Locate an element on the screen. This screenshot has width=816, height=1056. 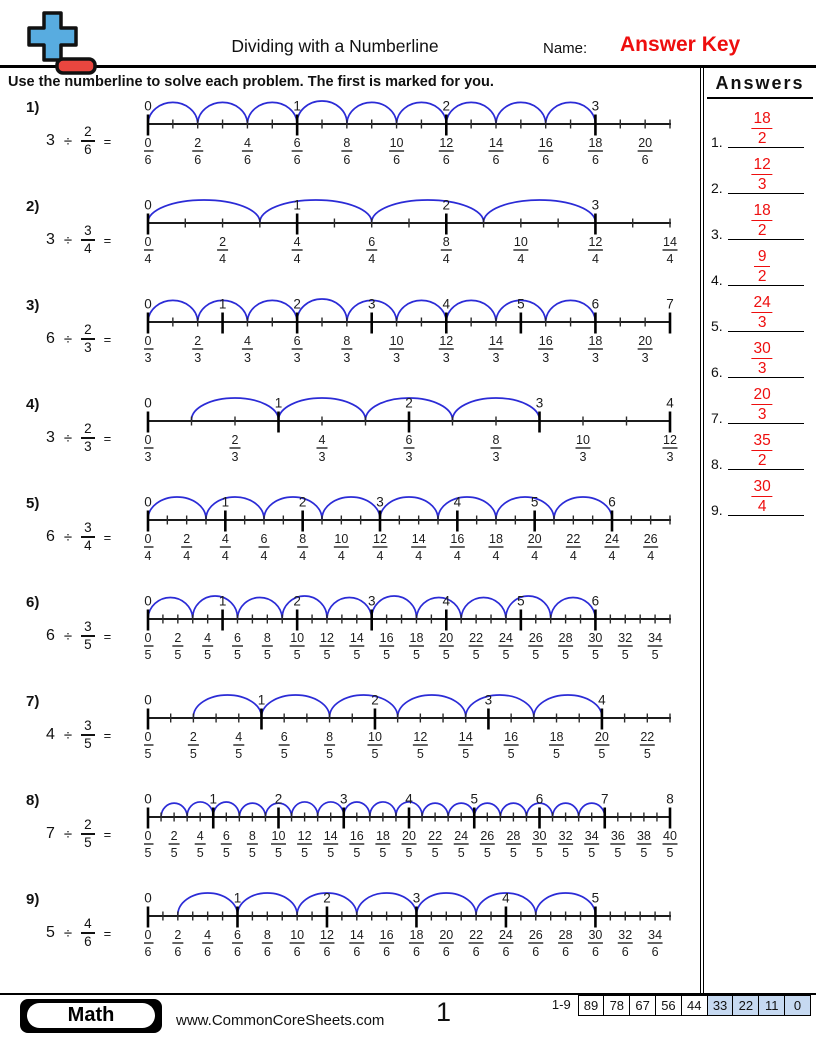
fraction-numerator: 18 is located at coordinates (417, 638).